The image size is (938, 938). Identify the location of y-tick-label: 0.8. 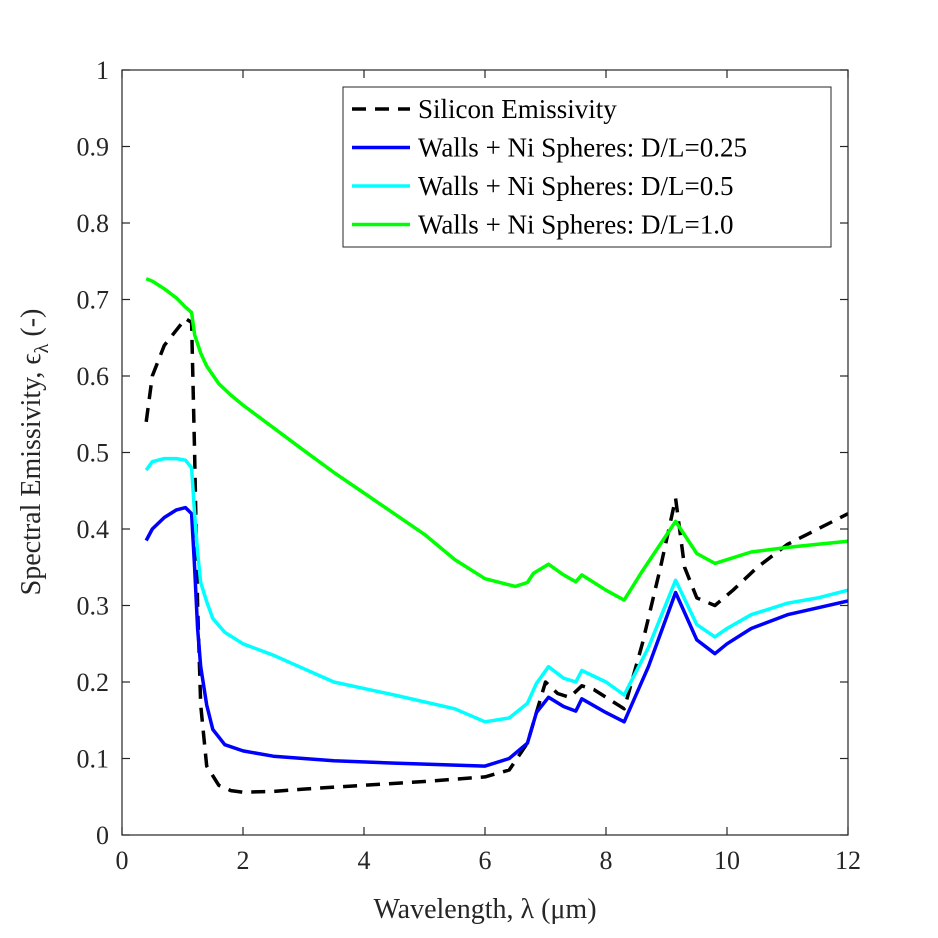
(93, 223).